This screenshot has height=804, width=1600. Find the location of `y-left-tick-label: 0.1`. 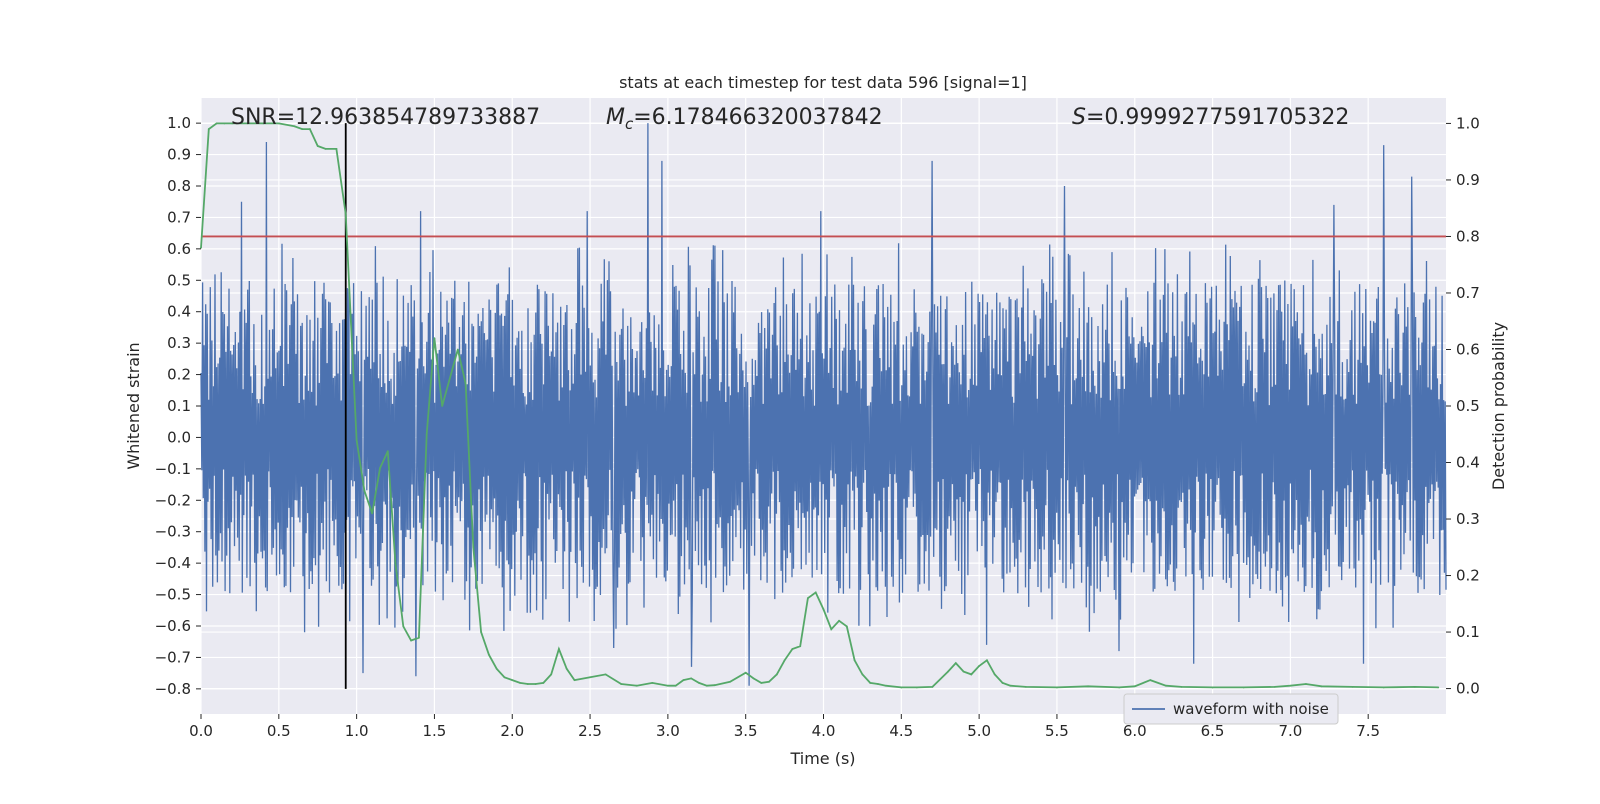

y-left-tick-label: 0.1 is located at coordinates (179, 406).